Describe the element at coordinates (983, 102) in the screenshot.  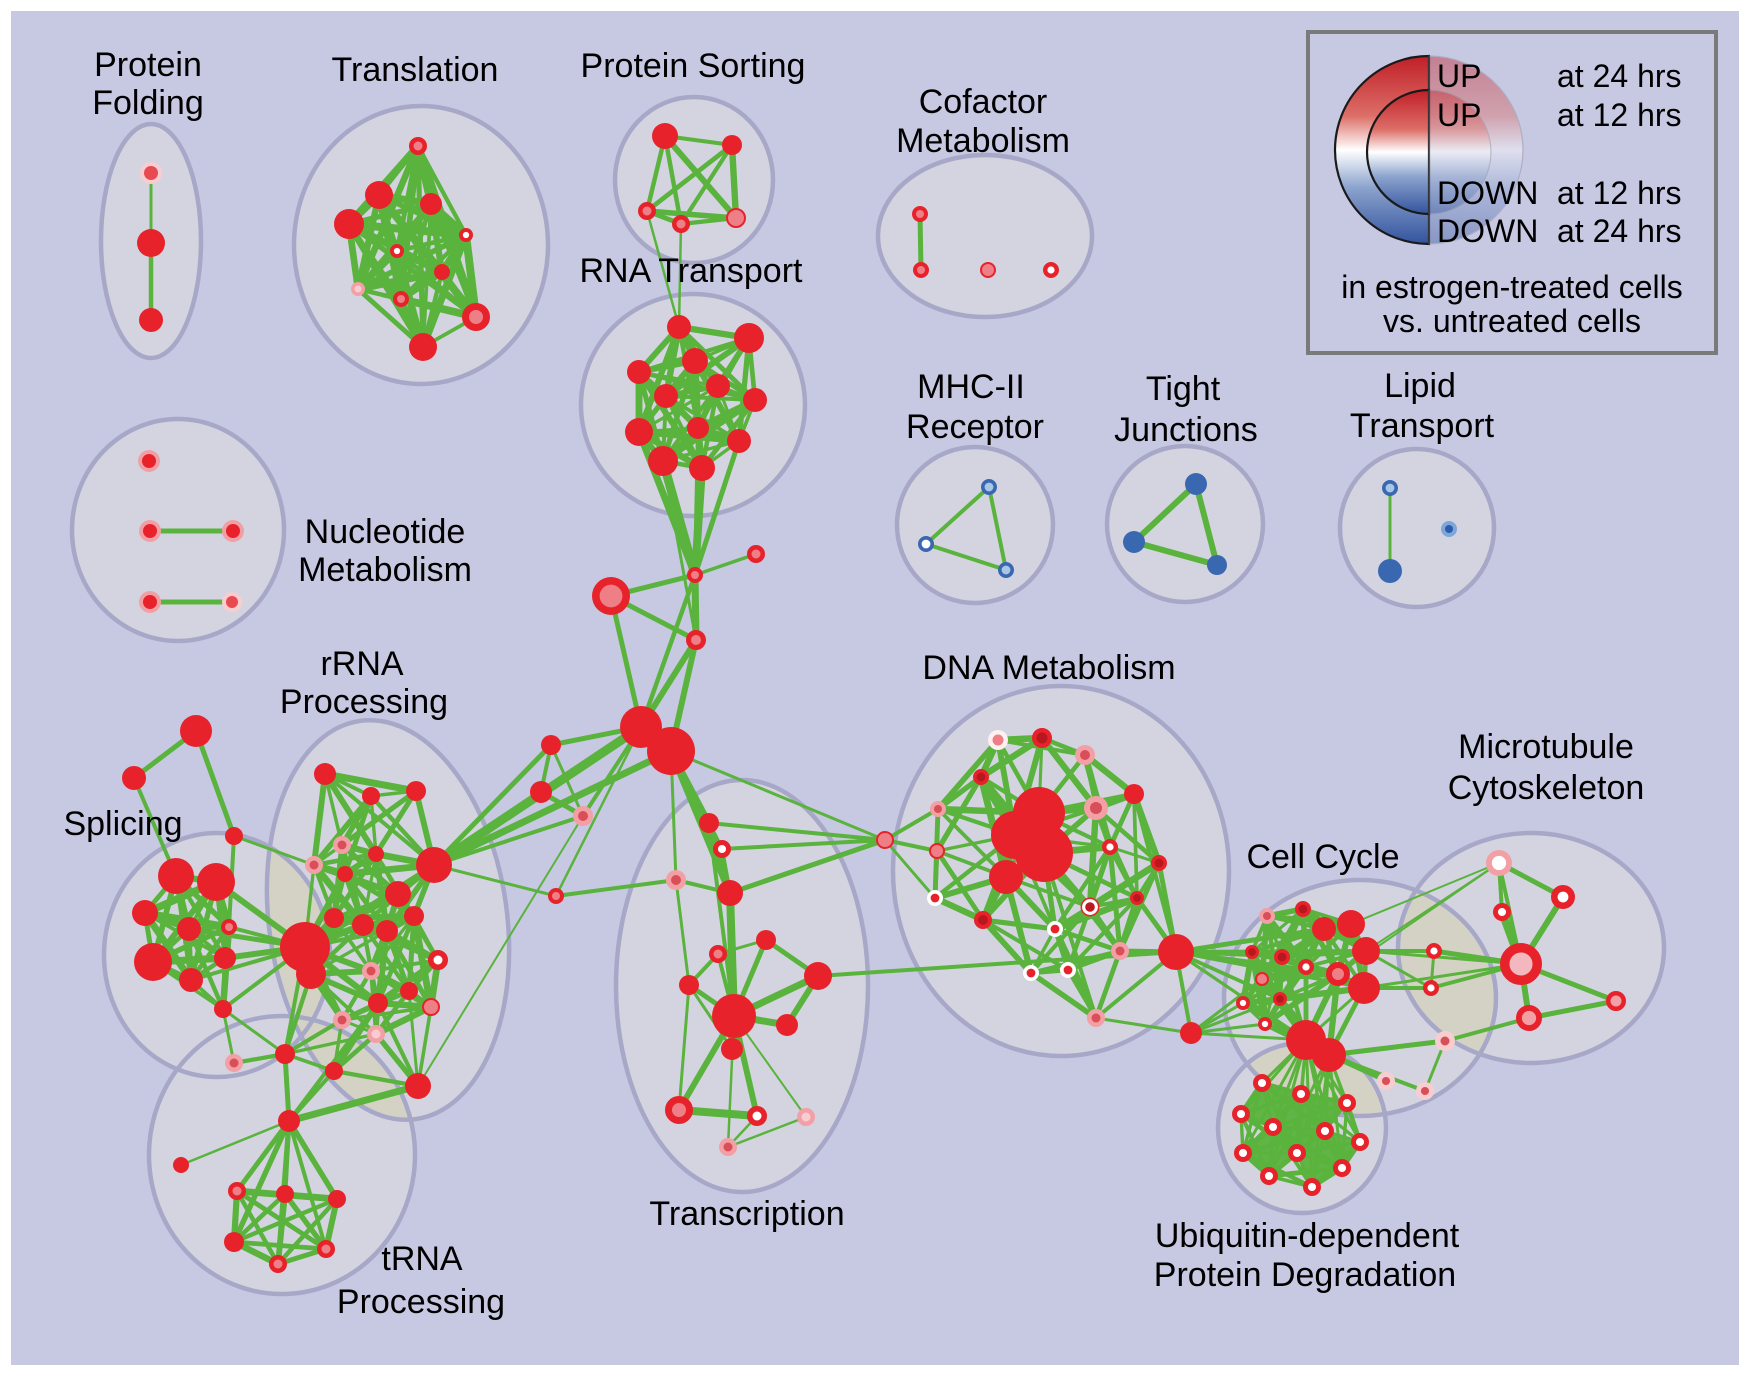
I see `svg-text: Cofactor` at that location.